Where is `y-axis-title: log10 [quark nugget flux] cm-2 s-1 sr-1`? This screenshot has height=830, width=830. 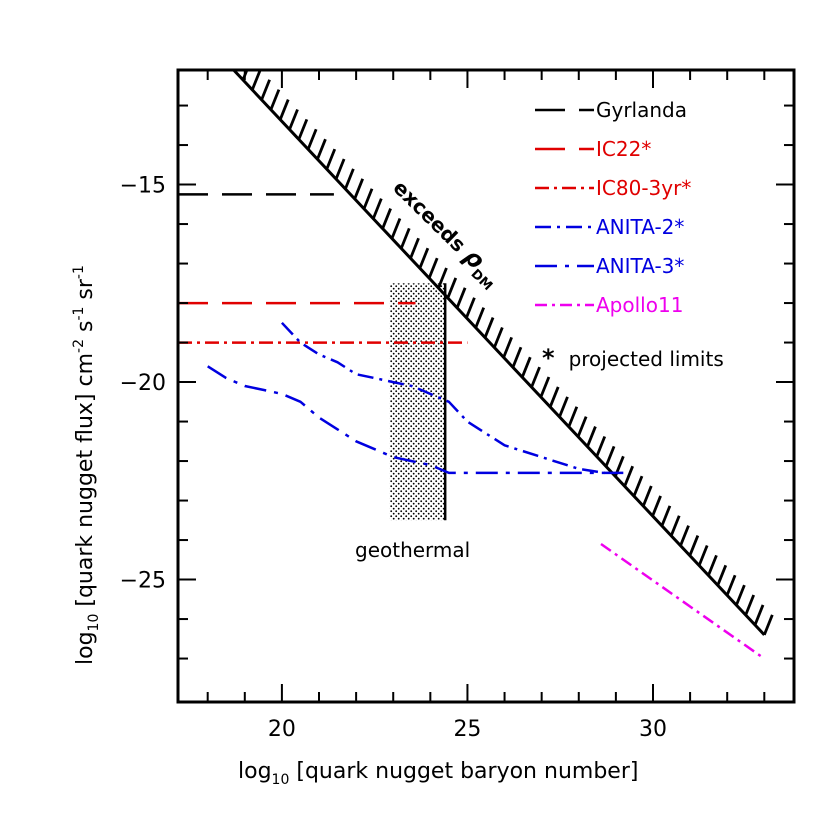
y-axis-title: log10 [quark nugget flux] cm-2 s-1 sr-1 is located at coordinates (86, 465).